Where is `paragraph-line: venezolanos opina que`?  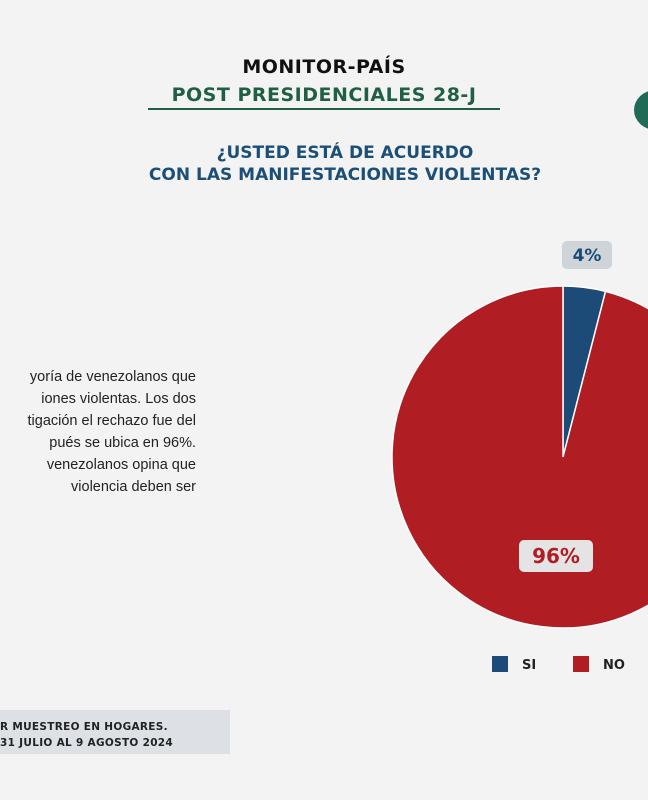 paragraph-line: venezolanos opina que is located at coordinates (121, 465).